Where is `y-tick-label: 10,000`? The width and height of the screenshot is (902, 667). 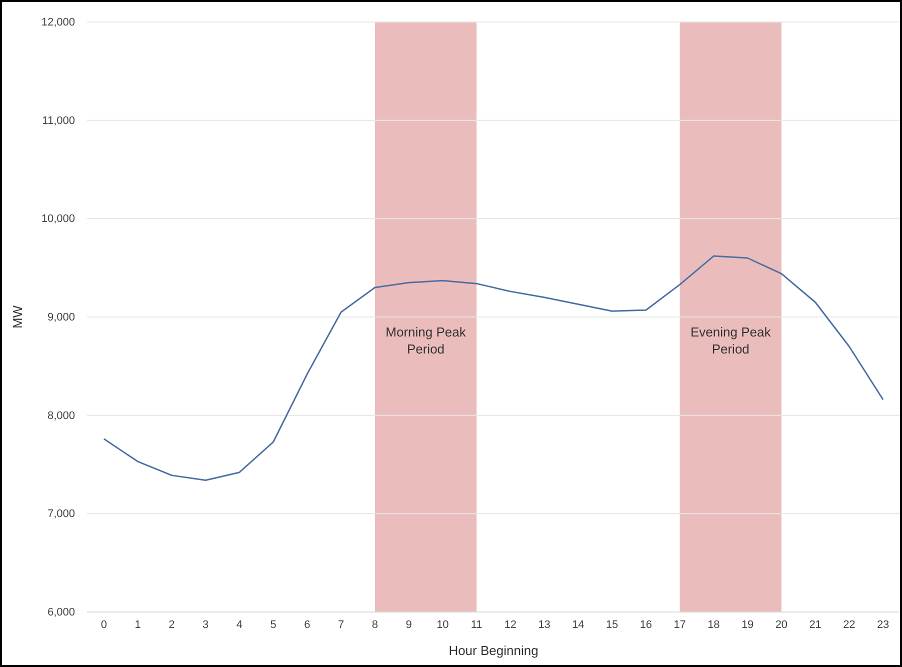 y-tick-label: 10,000 is located at coordinates (58, 219).